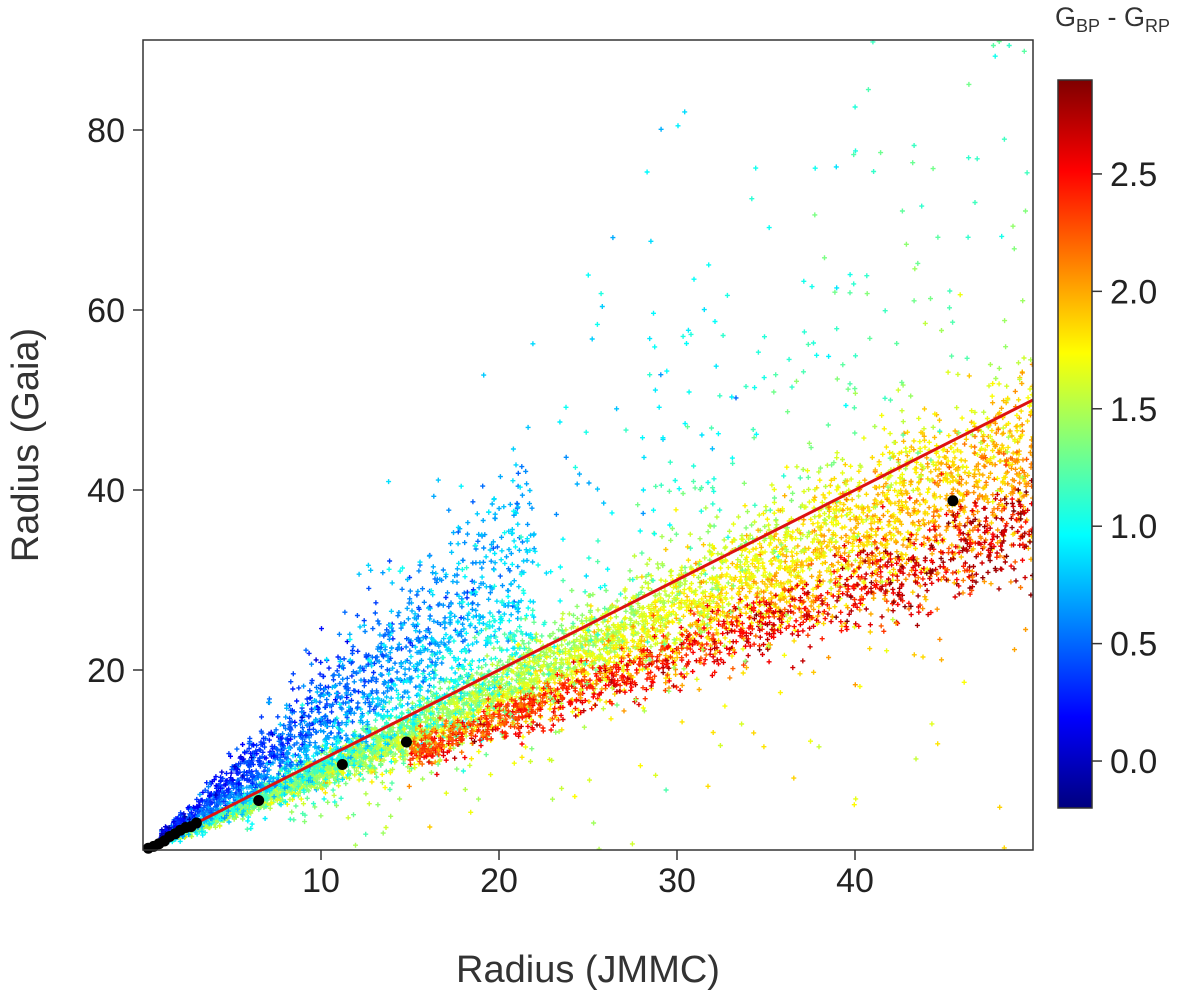  Describe the element at coordinates (106, 311) in the screenshot. I see `y-tick-label: 60` at that location.